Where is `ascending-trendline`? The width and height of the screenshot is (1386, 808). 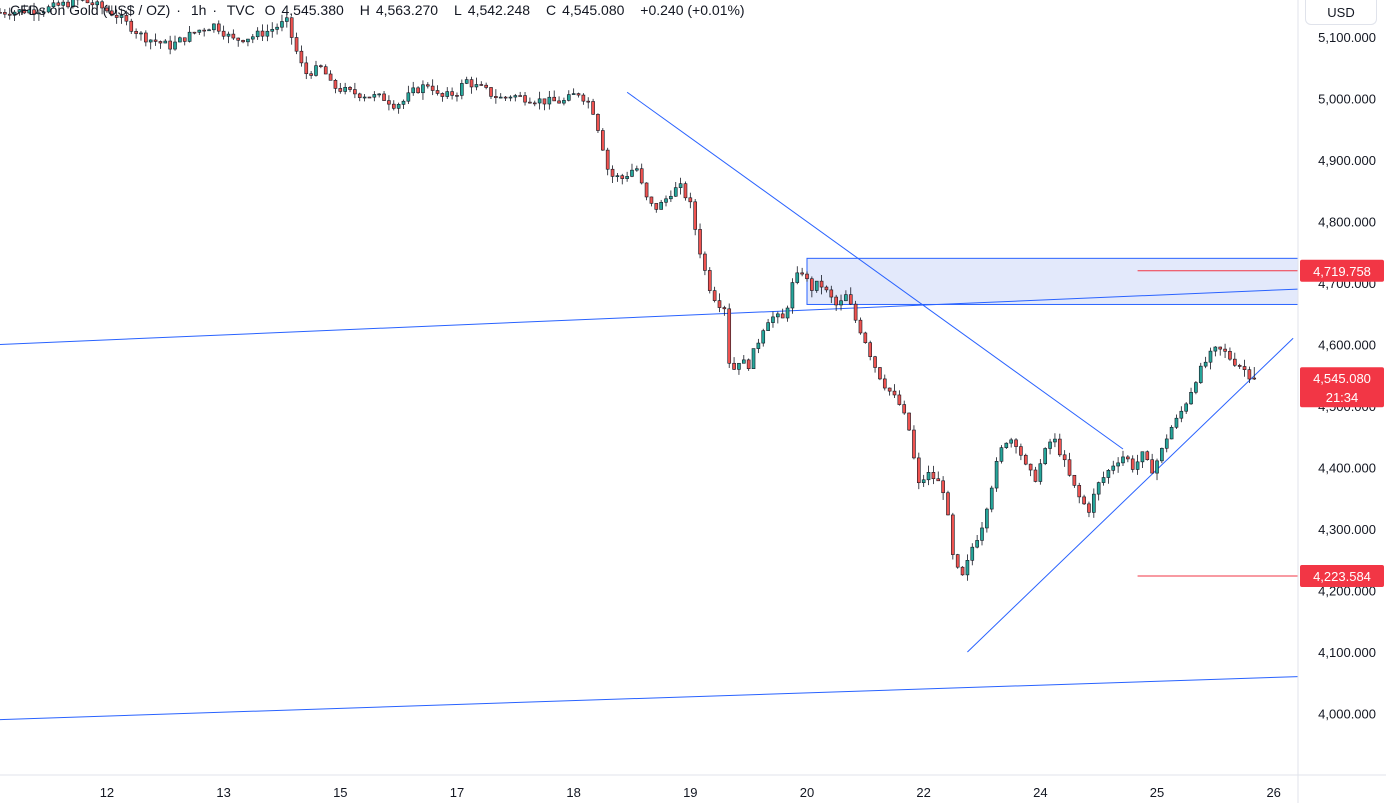
ascending-trendline is located at coordinates (1130, 495).